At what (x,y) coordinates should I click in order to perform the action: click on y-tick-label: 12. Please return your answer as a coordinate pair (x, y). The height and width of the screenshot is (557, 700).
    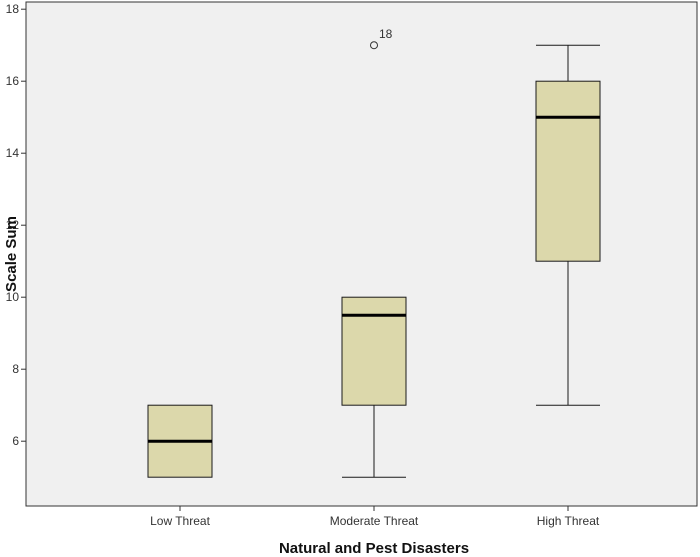
    Looking at the image, I should click on (13, 225).